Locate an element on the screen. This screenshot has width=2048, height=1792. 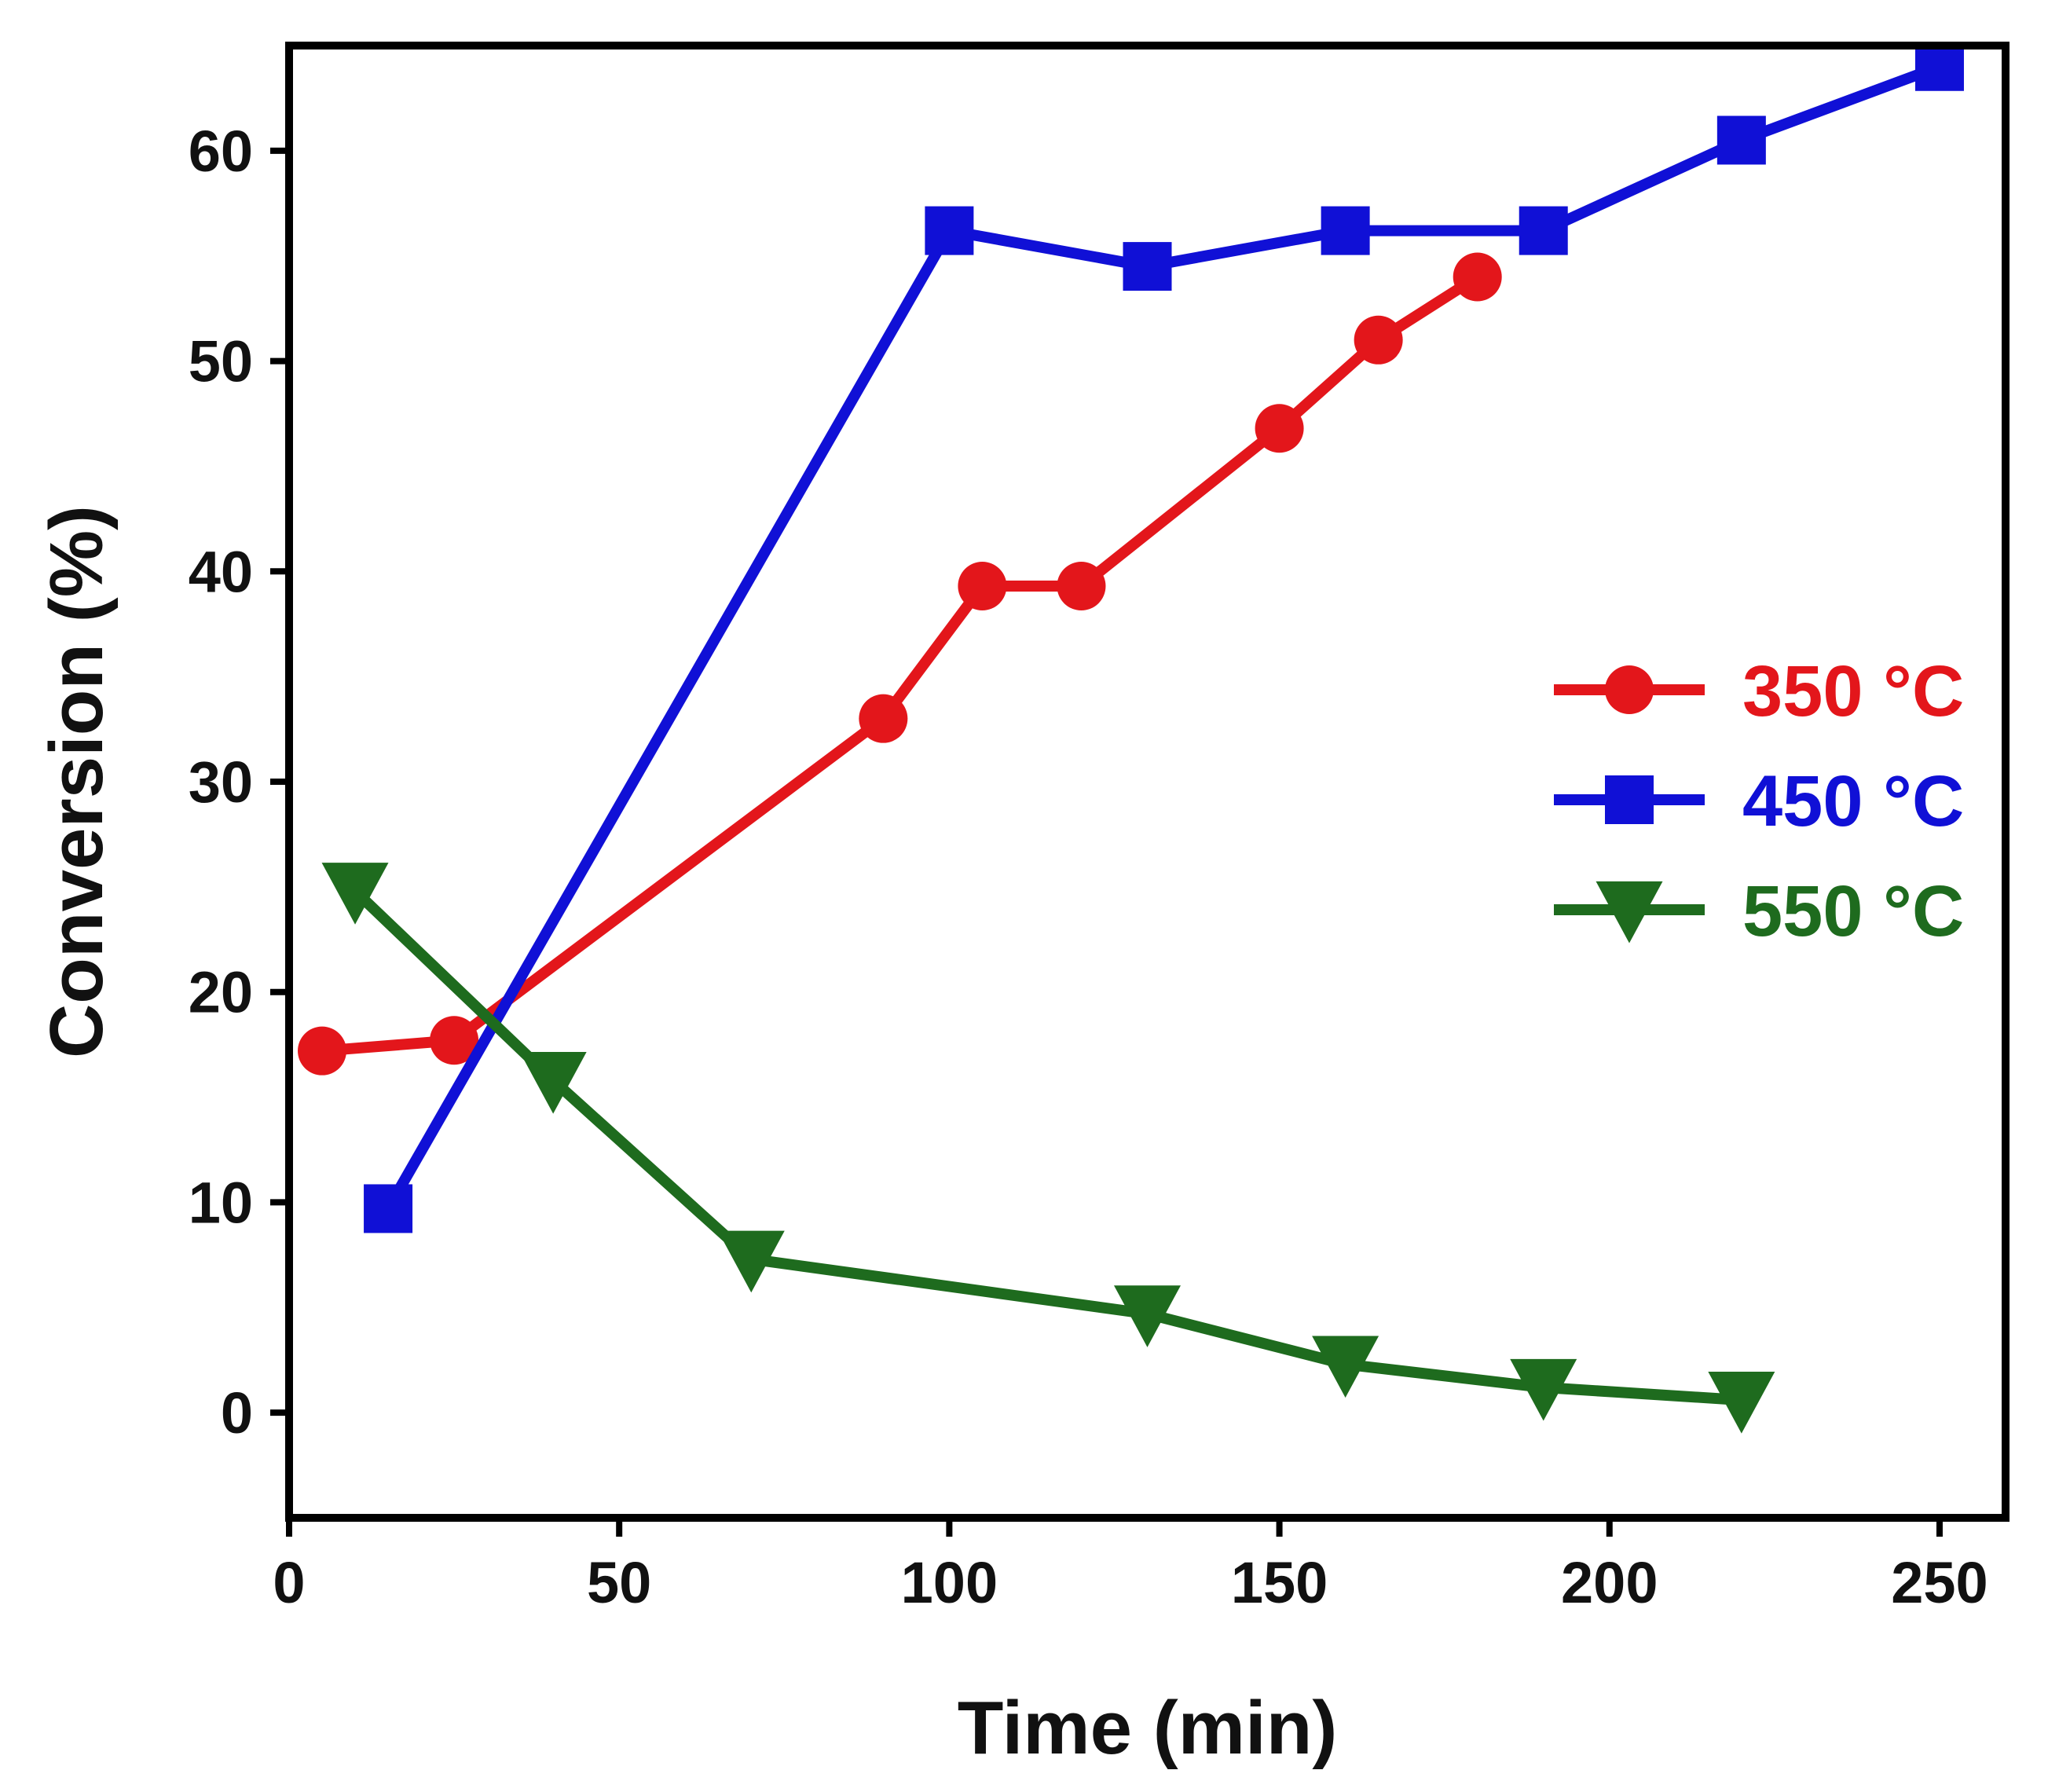
y-tick-label: 50 is located at coordinates (221, 361).